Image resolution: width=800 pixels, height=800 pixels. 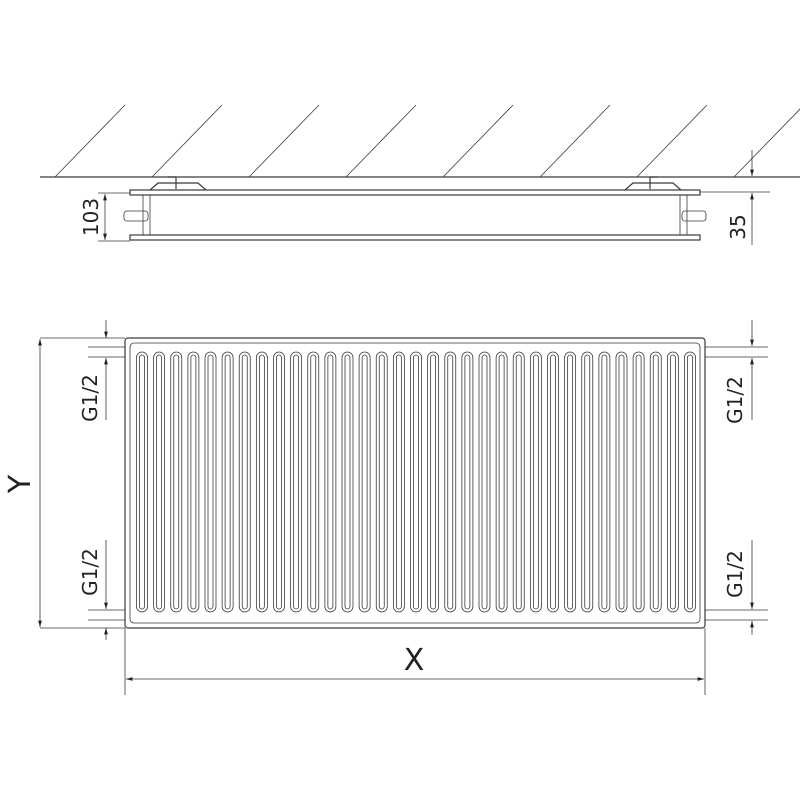 I want to click on height-label: Y, so click(x=20, y=484).